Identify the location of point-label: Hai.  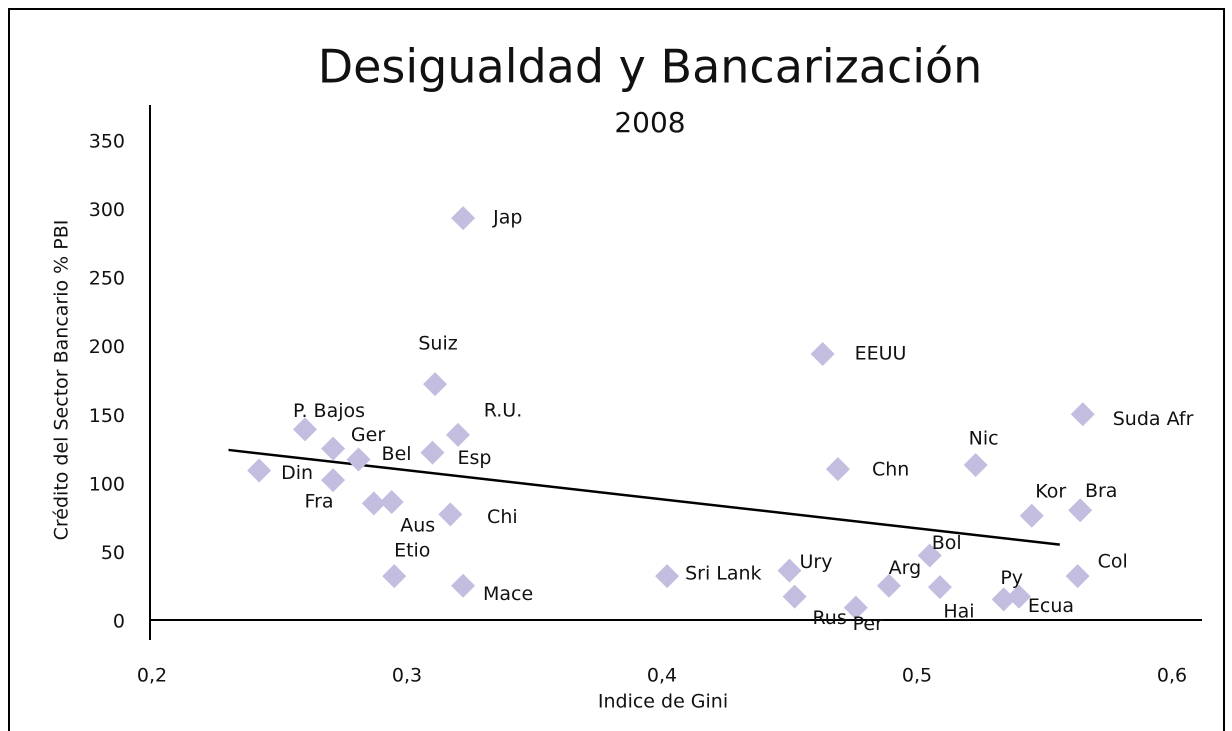
(958, 612).